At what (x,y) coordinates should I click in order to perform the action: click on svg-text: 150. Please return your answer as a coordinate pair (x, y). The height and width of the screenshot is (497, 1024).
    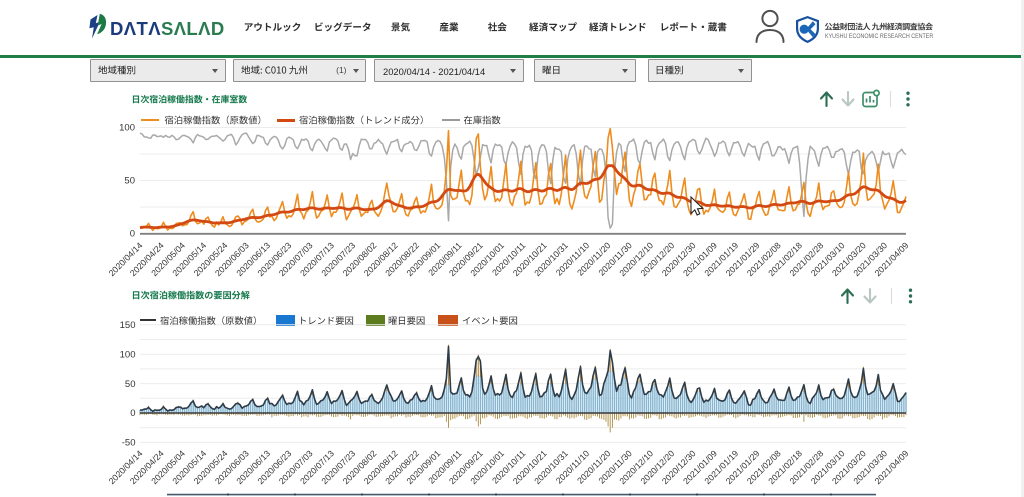
    Looking at the image, I should click on (128, 325).